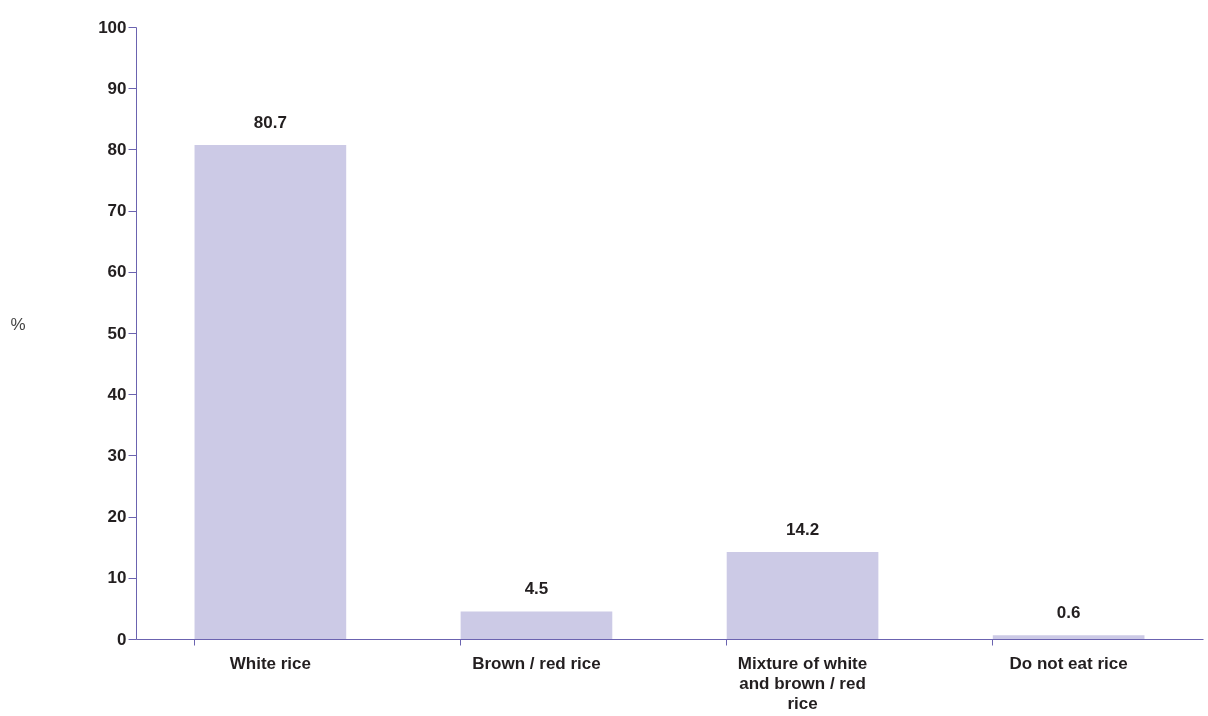 The image size is (1208, 716). Describe the element at coordinates (802, 683) in the screenshot. I see `x-tick-label: Mixture of white and brown / red rice` at that location.